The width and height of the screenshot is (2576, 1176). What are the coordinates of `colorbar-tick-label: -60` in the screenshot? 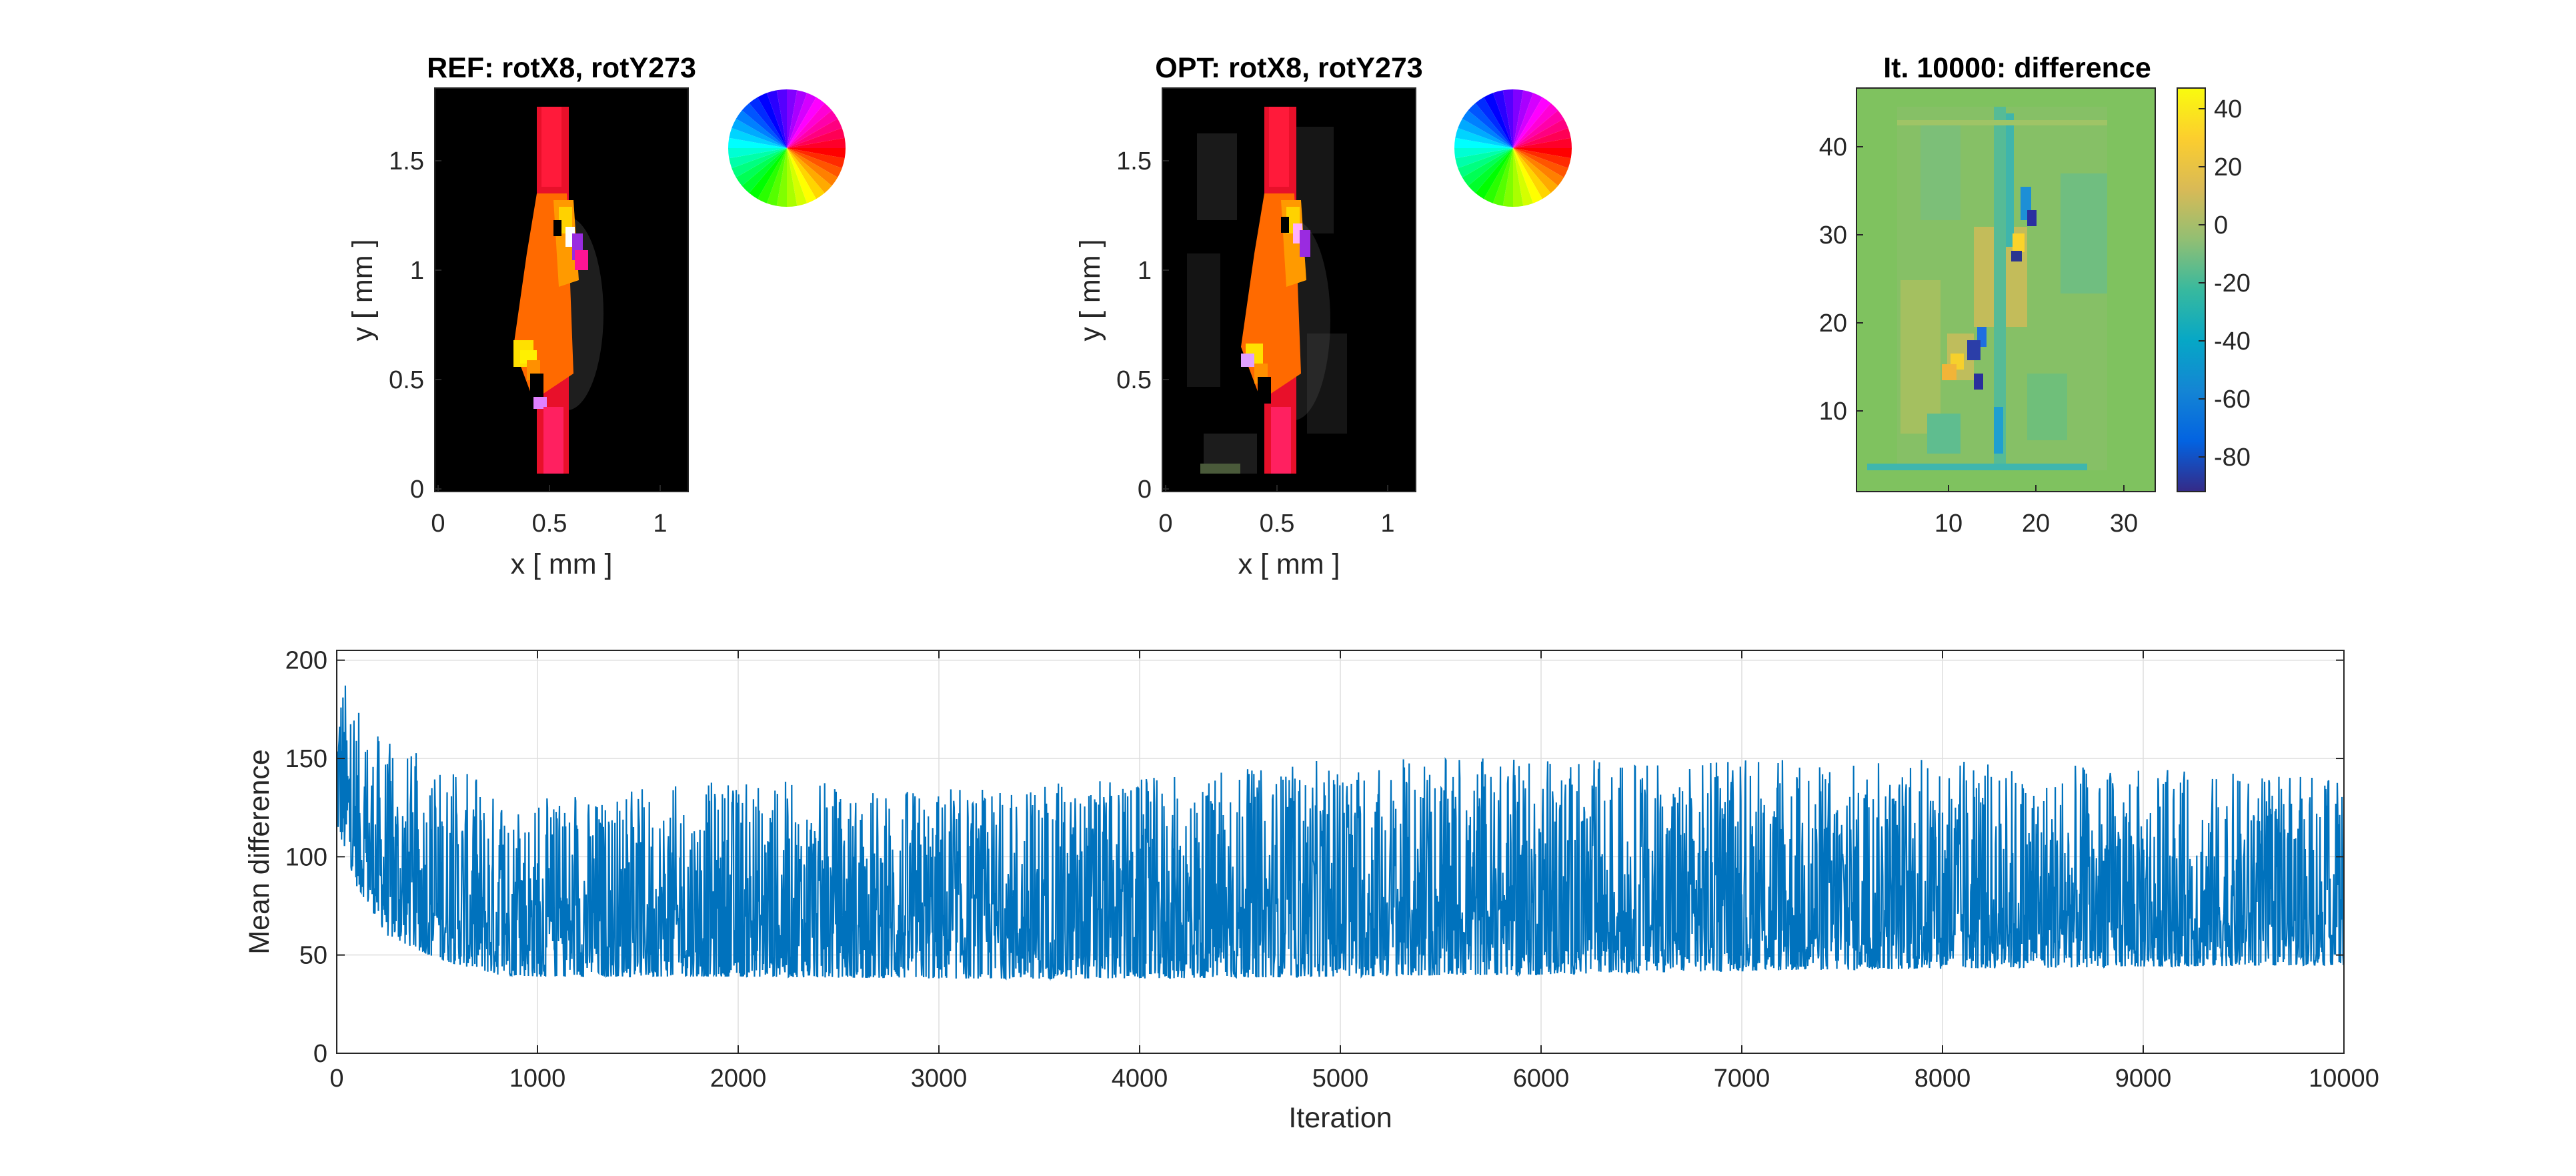 It's located at (2232, 400).